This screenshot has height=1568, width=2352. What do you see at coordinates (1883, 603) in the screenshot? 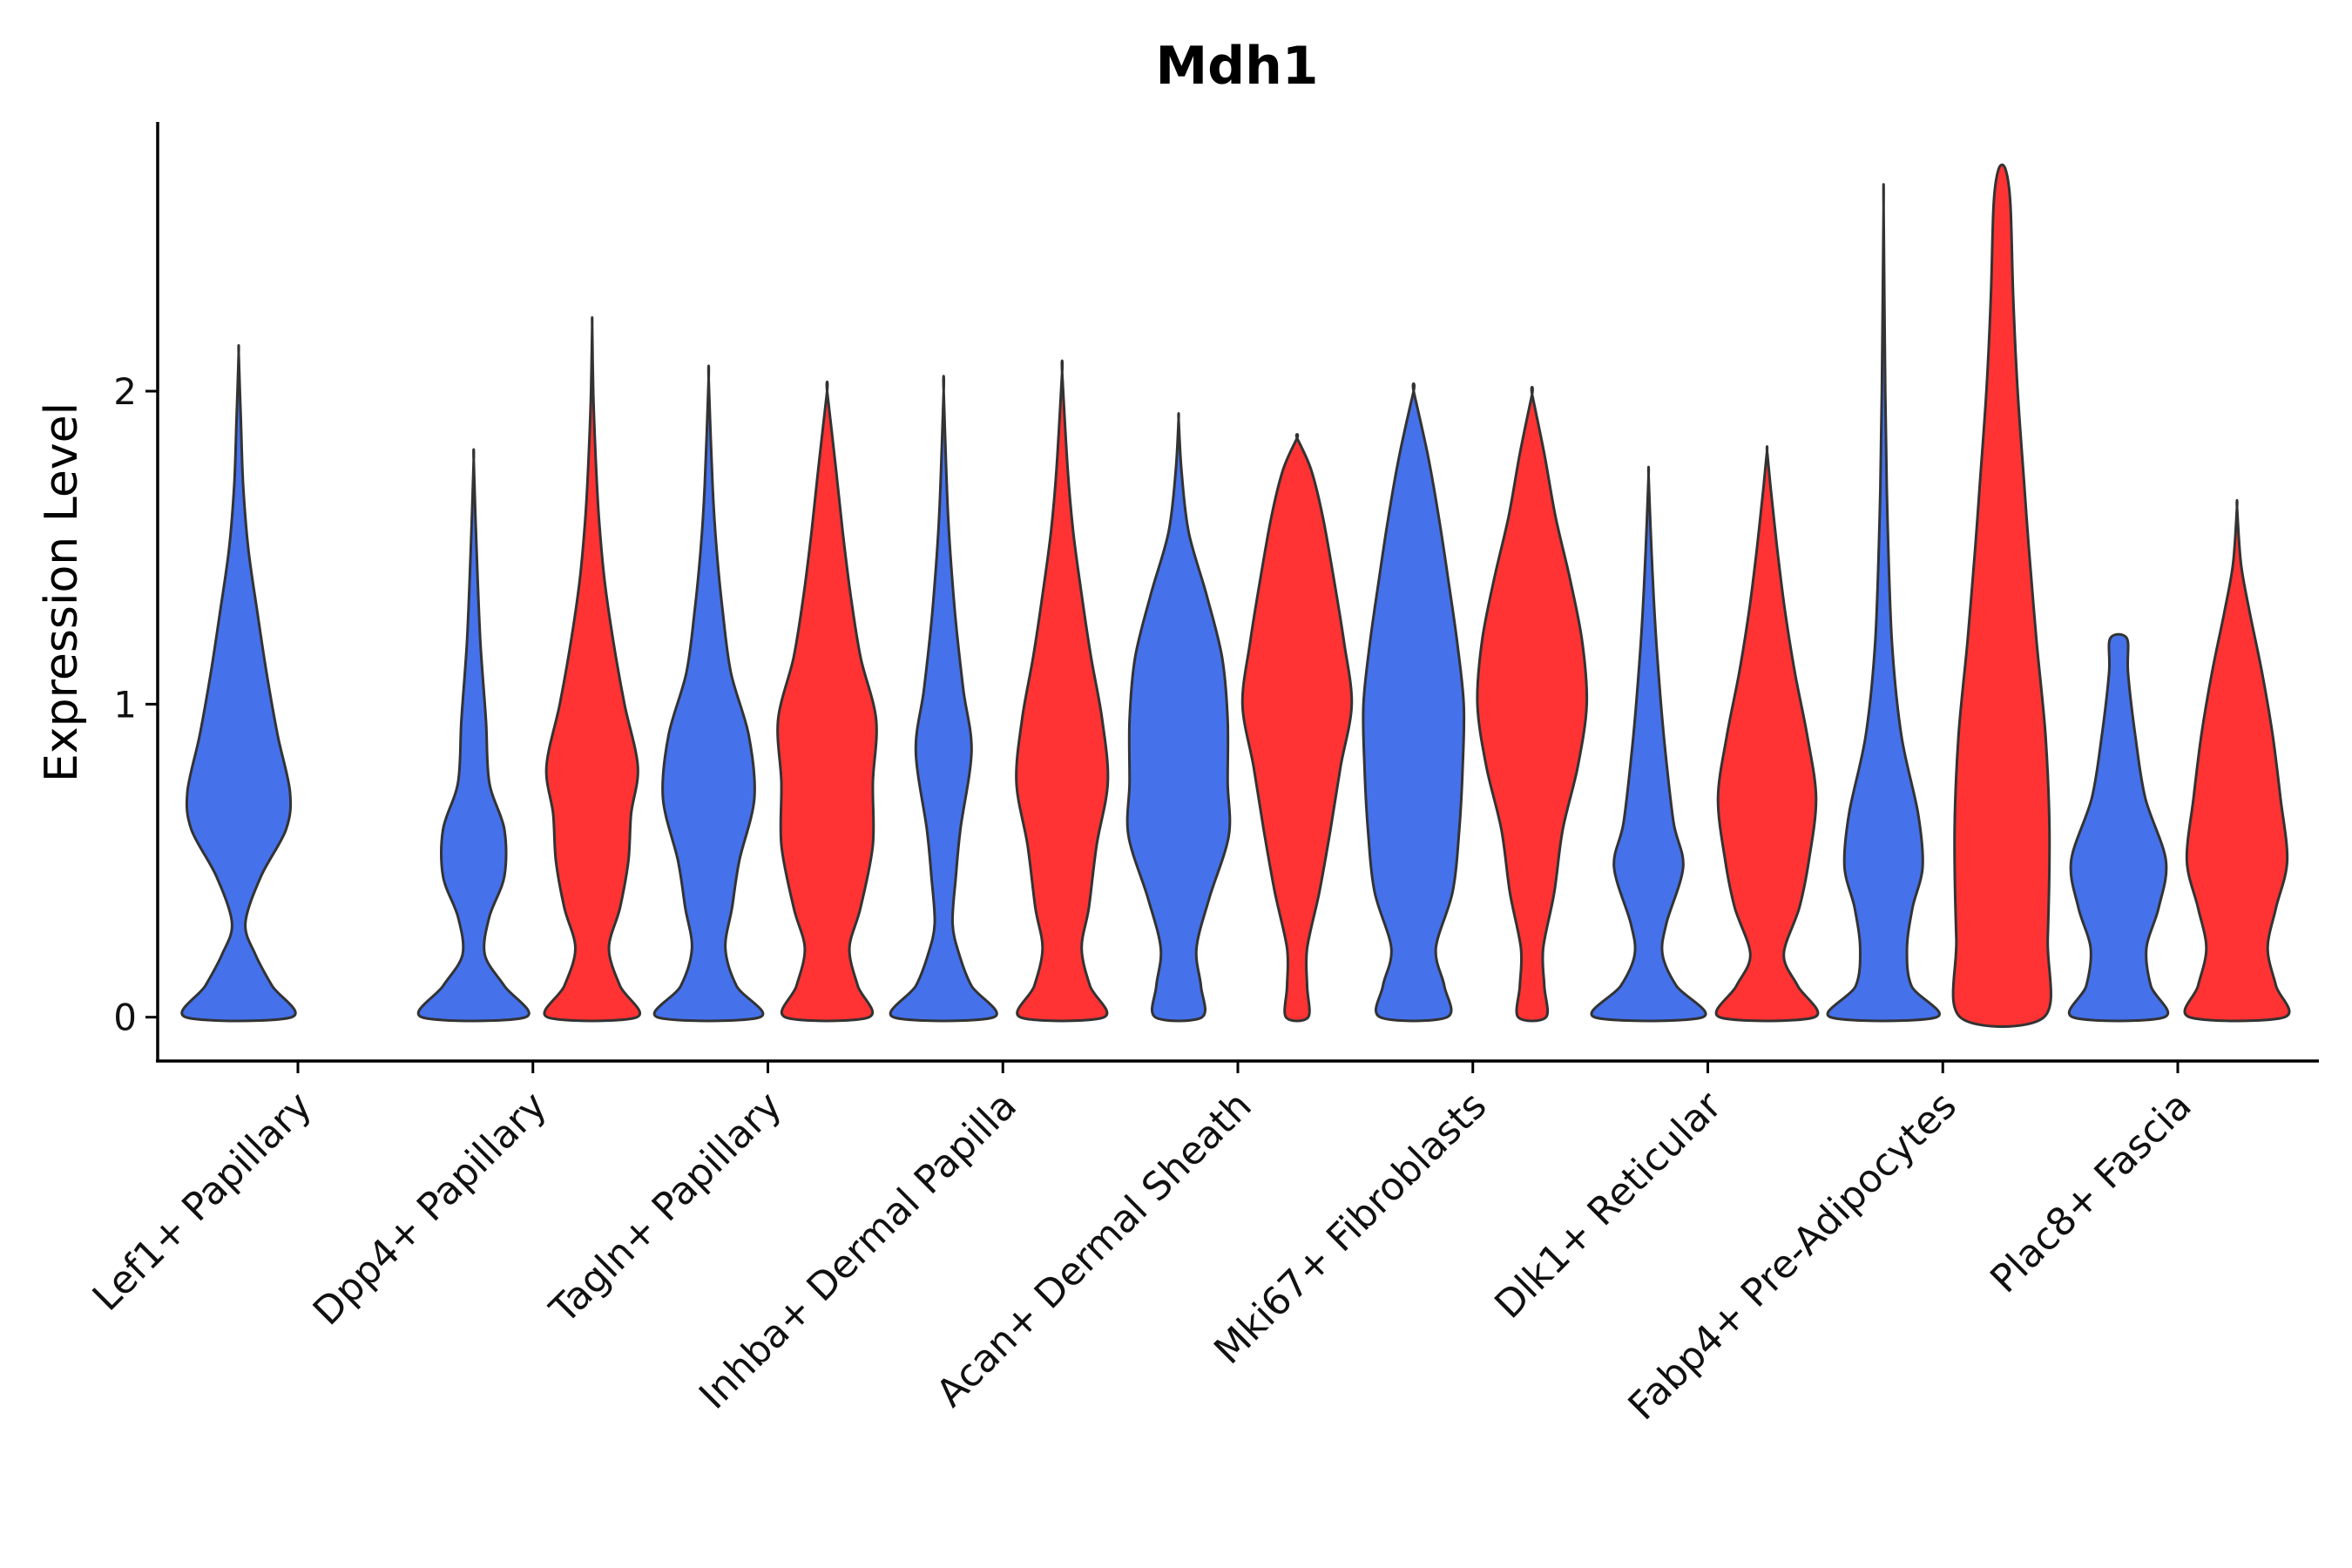
I see `violin-fabp4-pre-adipocytes-blue` at bounding box center [1883, 603].